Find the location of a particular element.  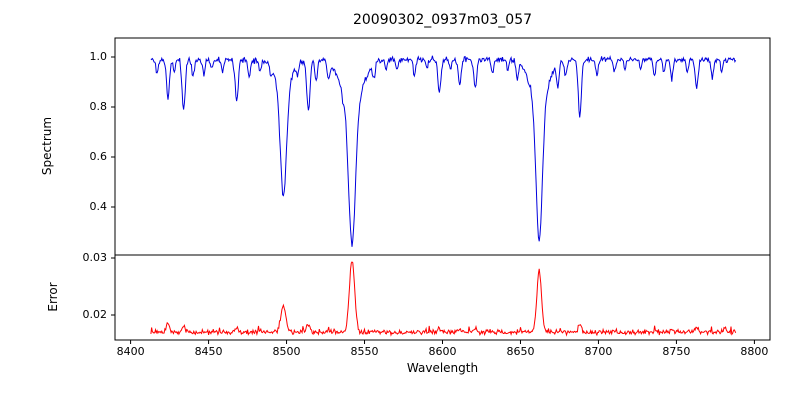

chart-title: 20090302_0937m03_057 is located at coordinates (442, 20).